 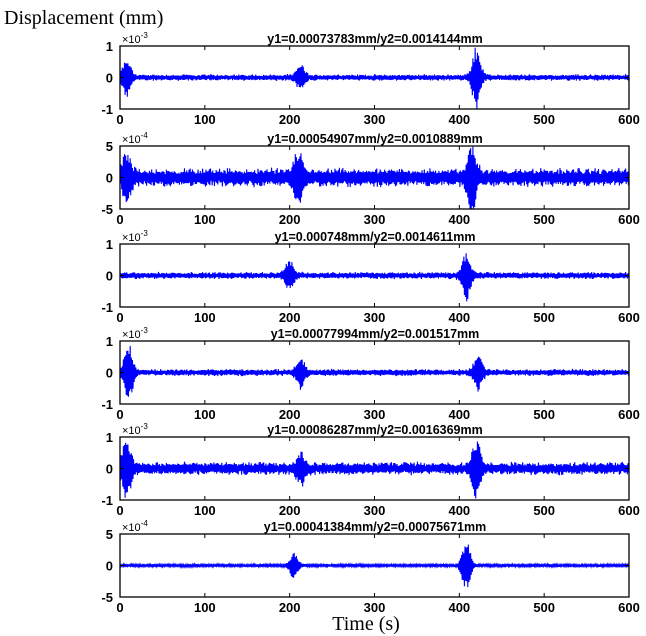 I want to click on panel-title: y1=0.00086287mm/y2=0.0016369mm, so click(x=374, y=430).